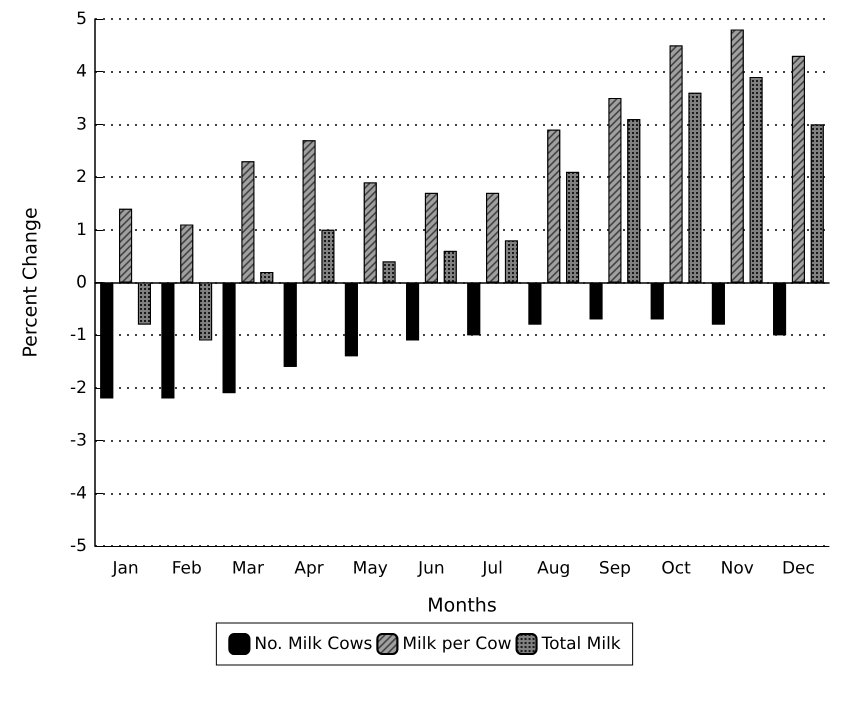 This screenshot has height=725, width=849. I want to click on x-tick-label: Sep, so click(614, 568).